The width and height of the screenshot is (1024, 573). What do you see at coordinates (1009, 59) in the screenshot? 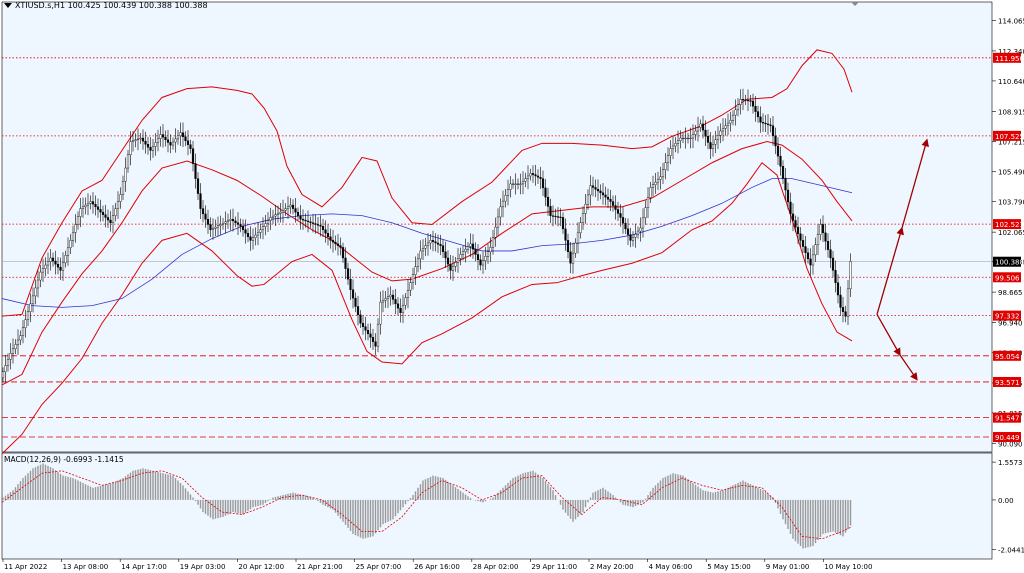
I see `level-label: 111.950` at bounding box center [1009, 59].